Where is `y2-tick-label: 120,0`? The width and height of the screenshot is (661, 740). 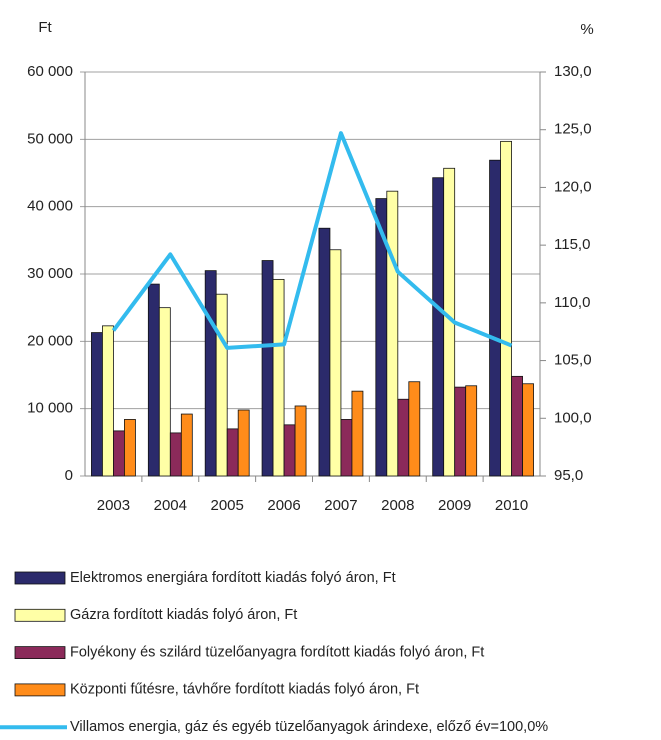
y2-tick-label: 120,0 is located at coordinates (573, 186).